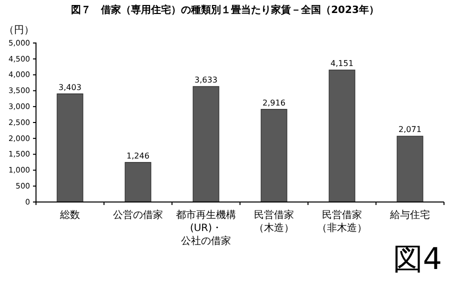 The height and width of the screenshot is (281, 450). I want to click on data-label: 1,246, so click(138, 155).